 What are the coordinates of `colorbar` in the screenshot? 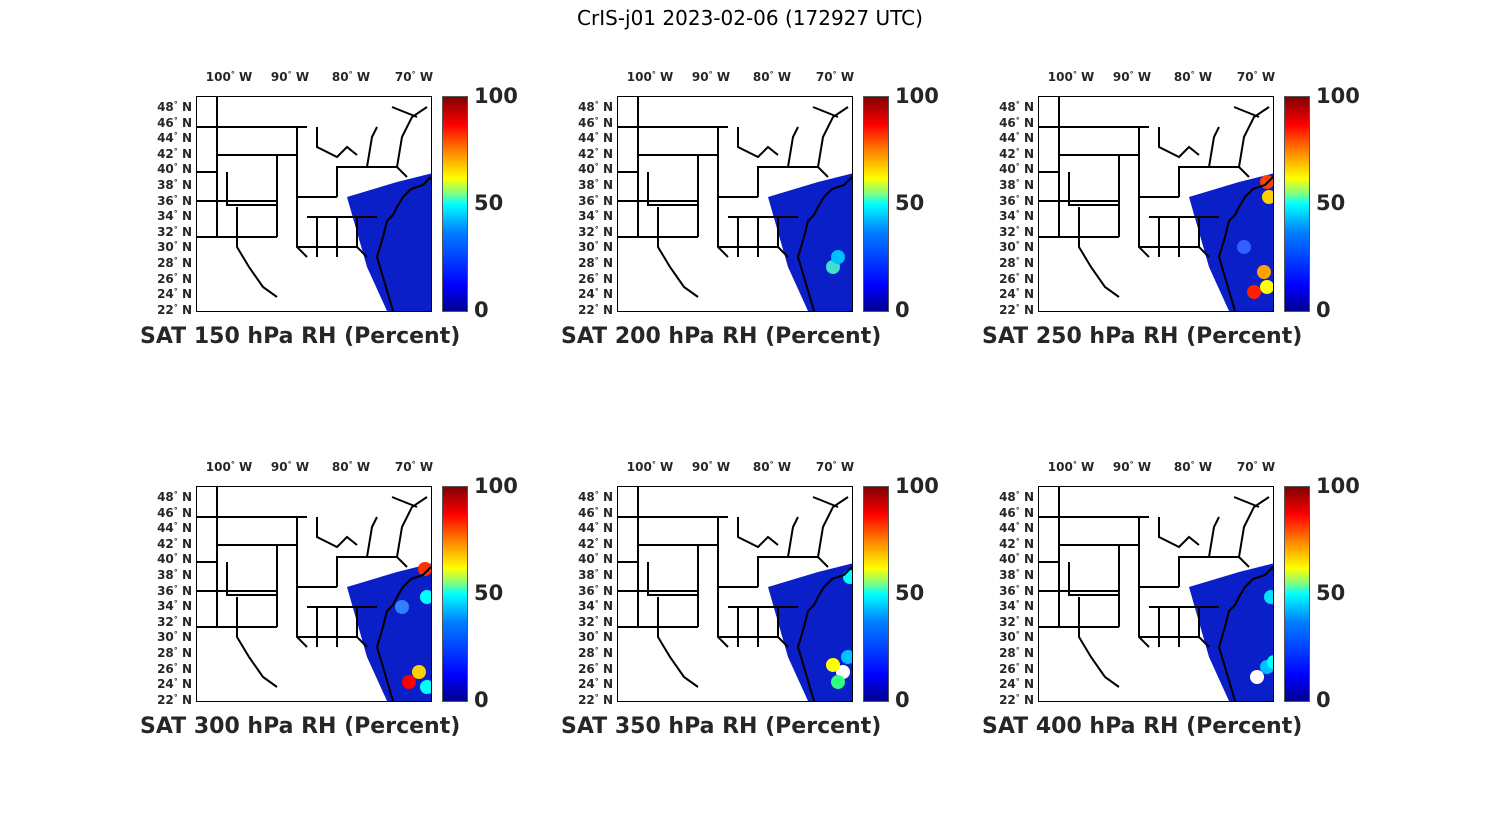 It's located at (876, 594).